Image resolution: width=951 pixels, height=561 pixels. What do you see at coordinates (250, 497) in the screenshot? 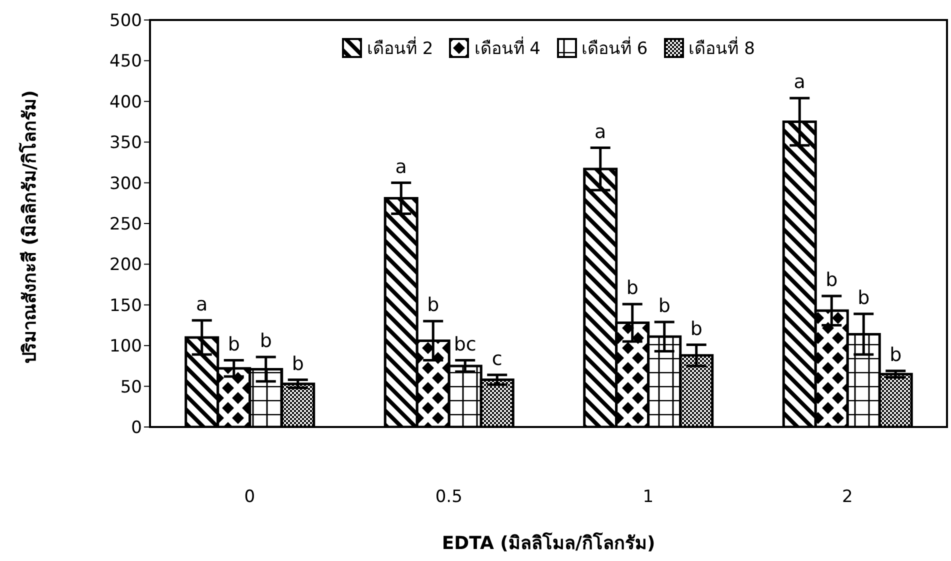
I see `x-tick-label: 0` at bounding box center [250, 497].